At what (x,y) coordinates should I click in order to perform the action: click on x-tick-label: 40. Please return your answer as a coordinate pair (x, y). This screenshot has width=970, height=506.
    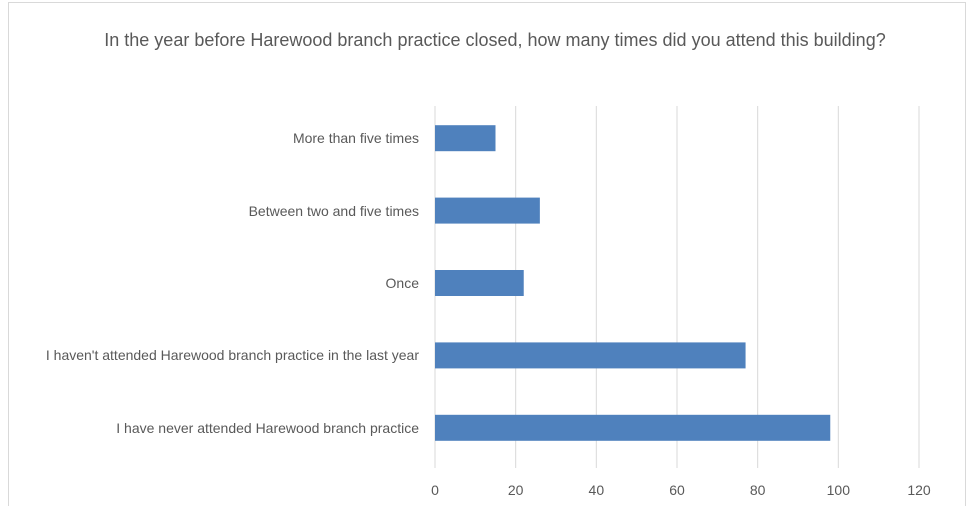
    Looking at the image, I should click on (597, 490).